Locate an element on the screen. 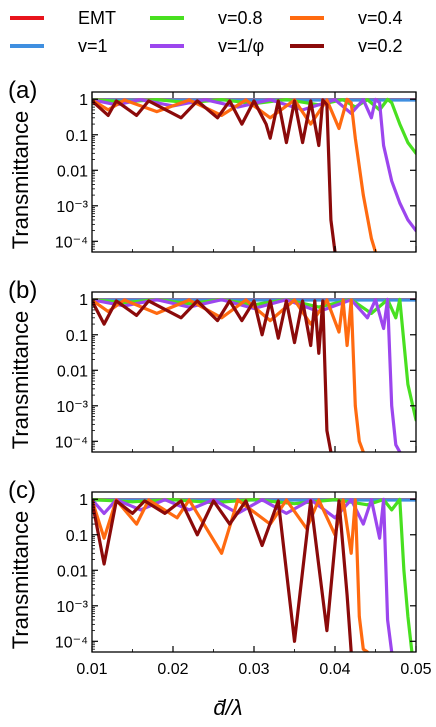  x-tick-label: 0.01 is located at coordinates (91, 669).